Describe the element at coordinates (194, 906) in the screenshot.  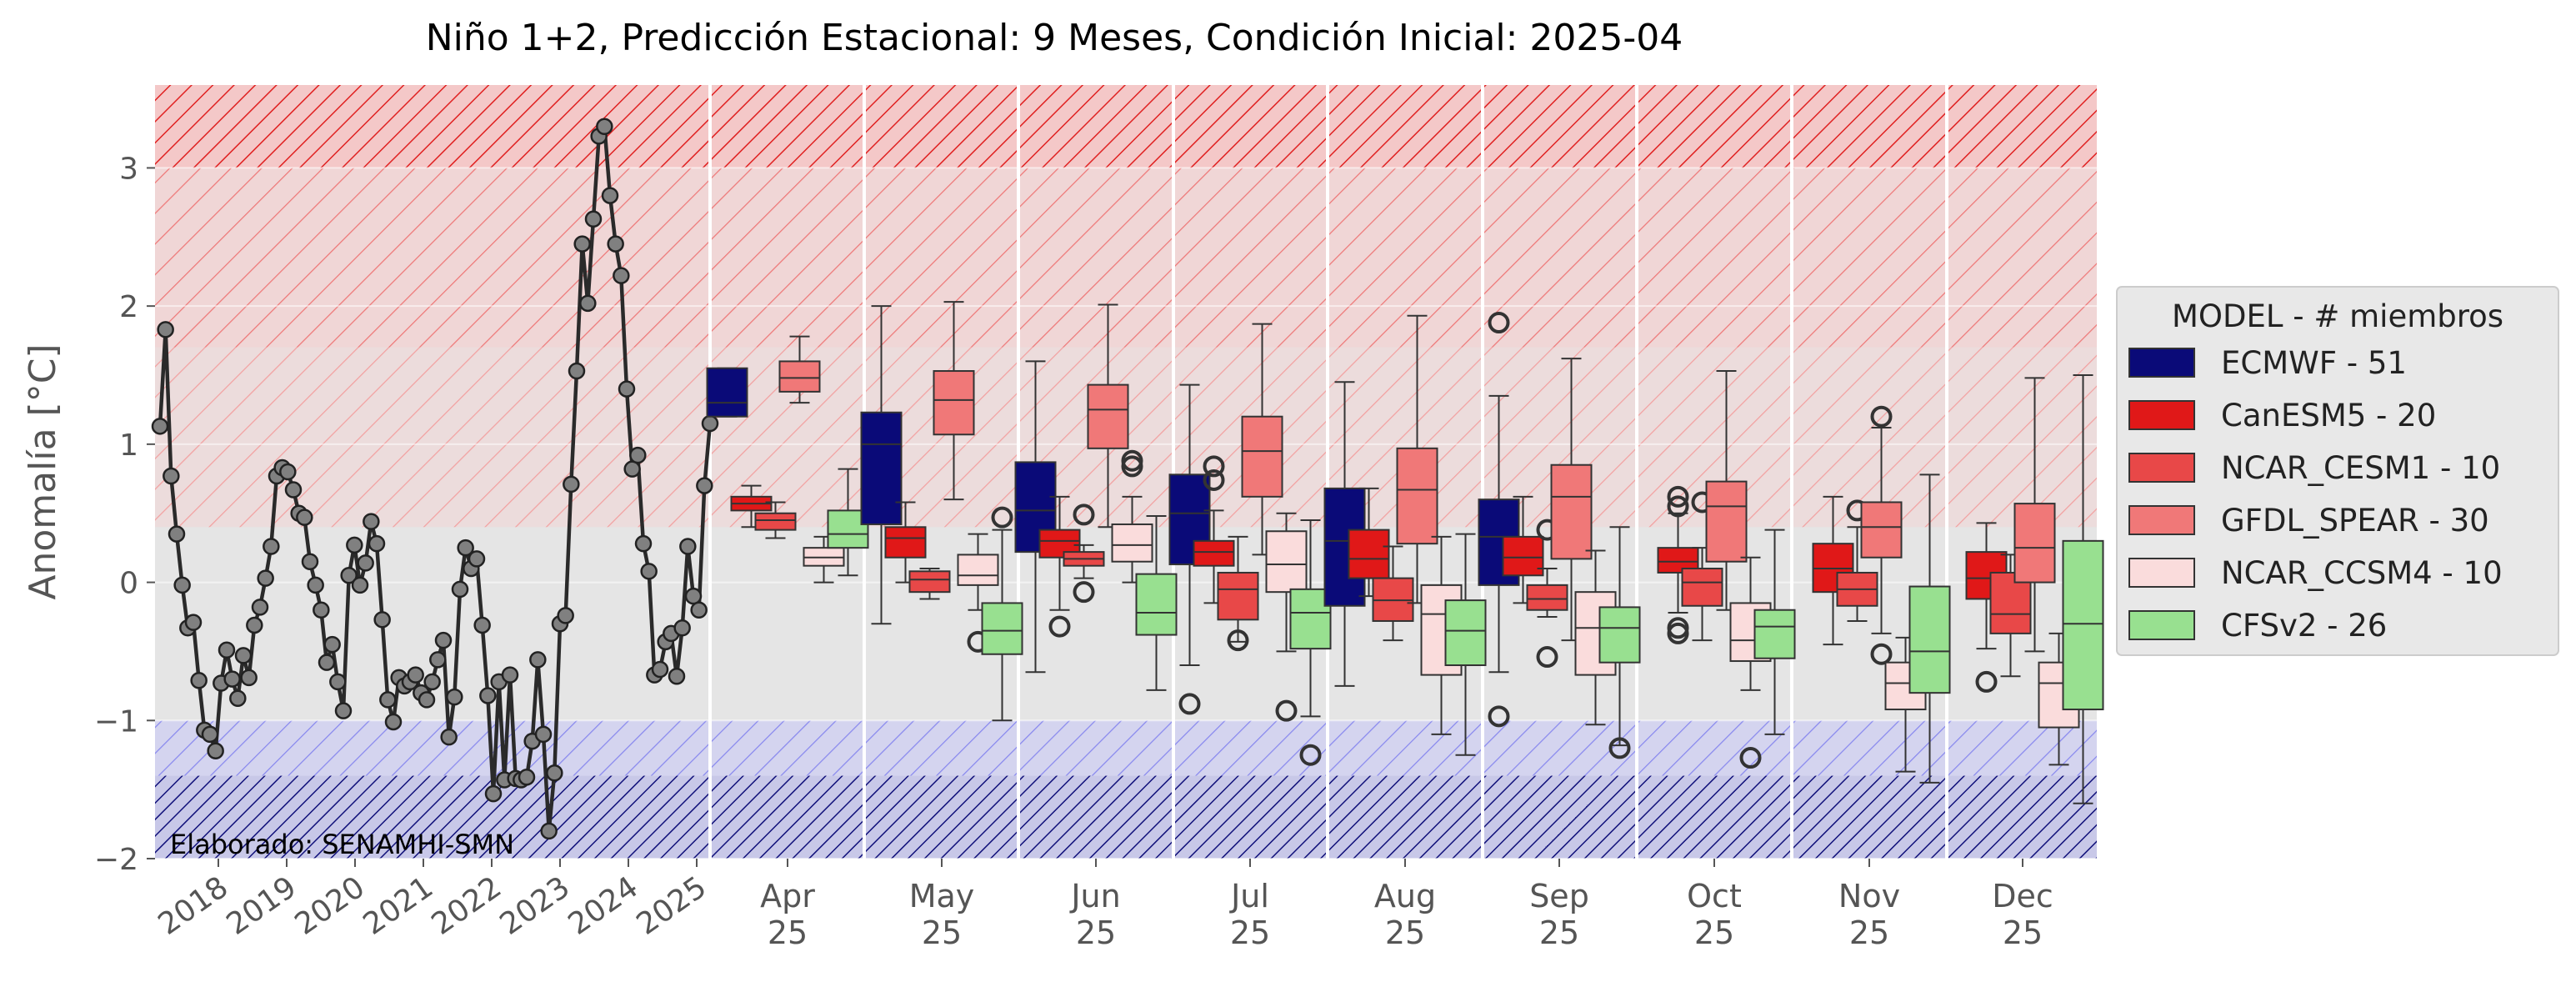
I see `year-tick-label: 2018` at that location.